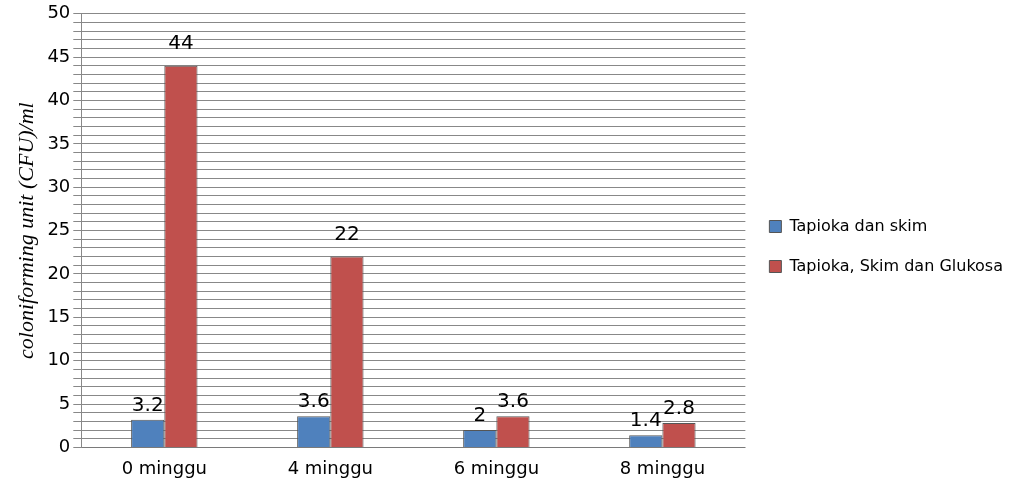 Image resolution: width=1023 pixels, height=488 pixels. I want to click on y-tick-label: 10, so click(59, 359).